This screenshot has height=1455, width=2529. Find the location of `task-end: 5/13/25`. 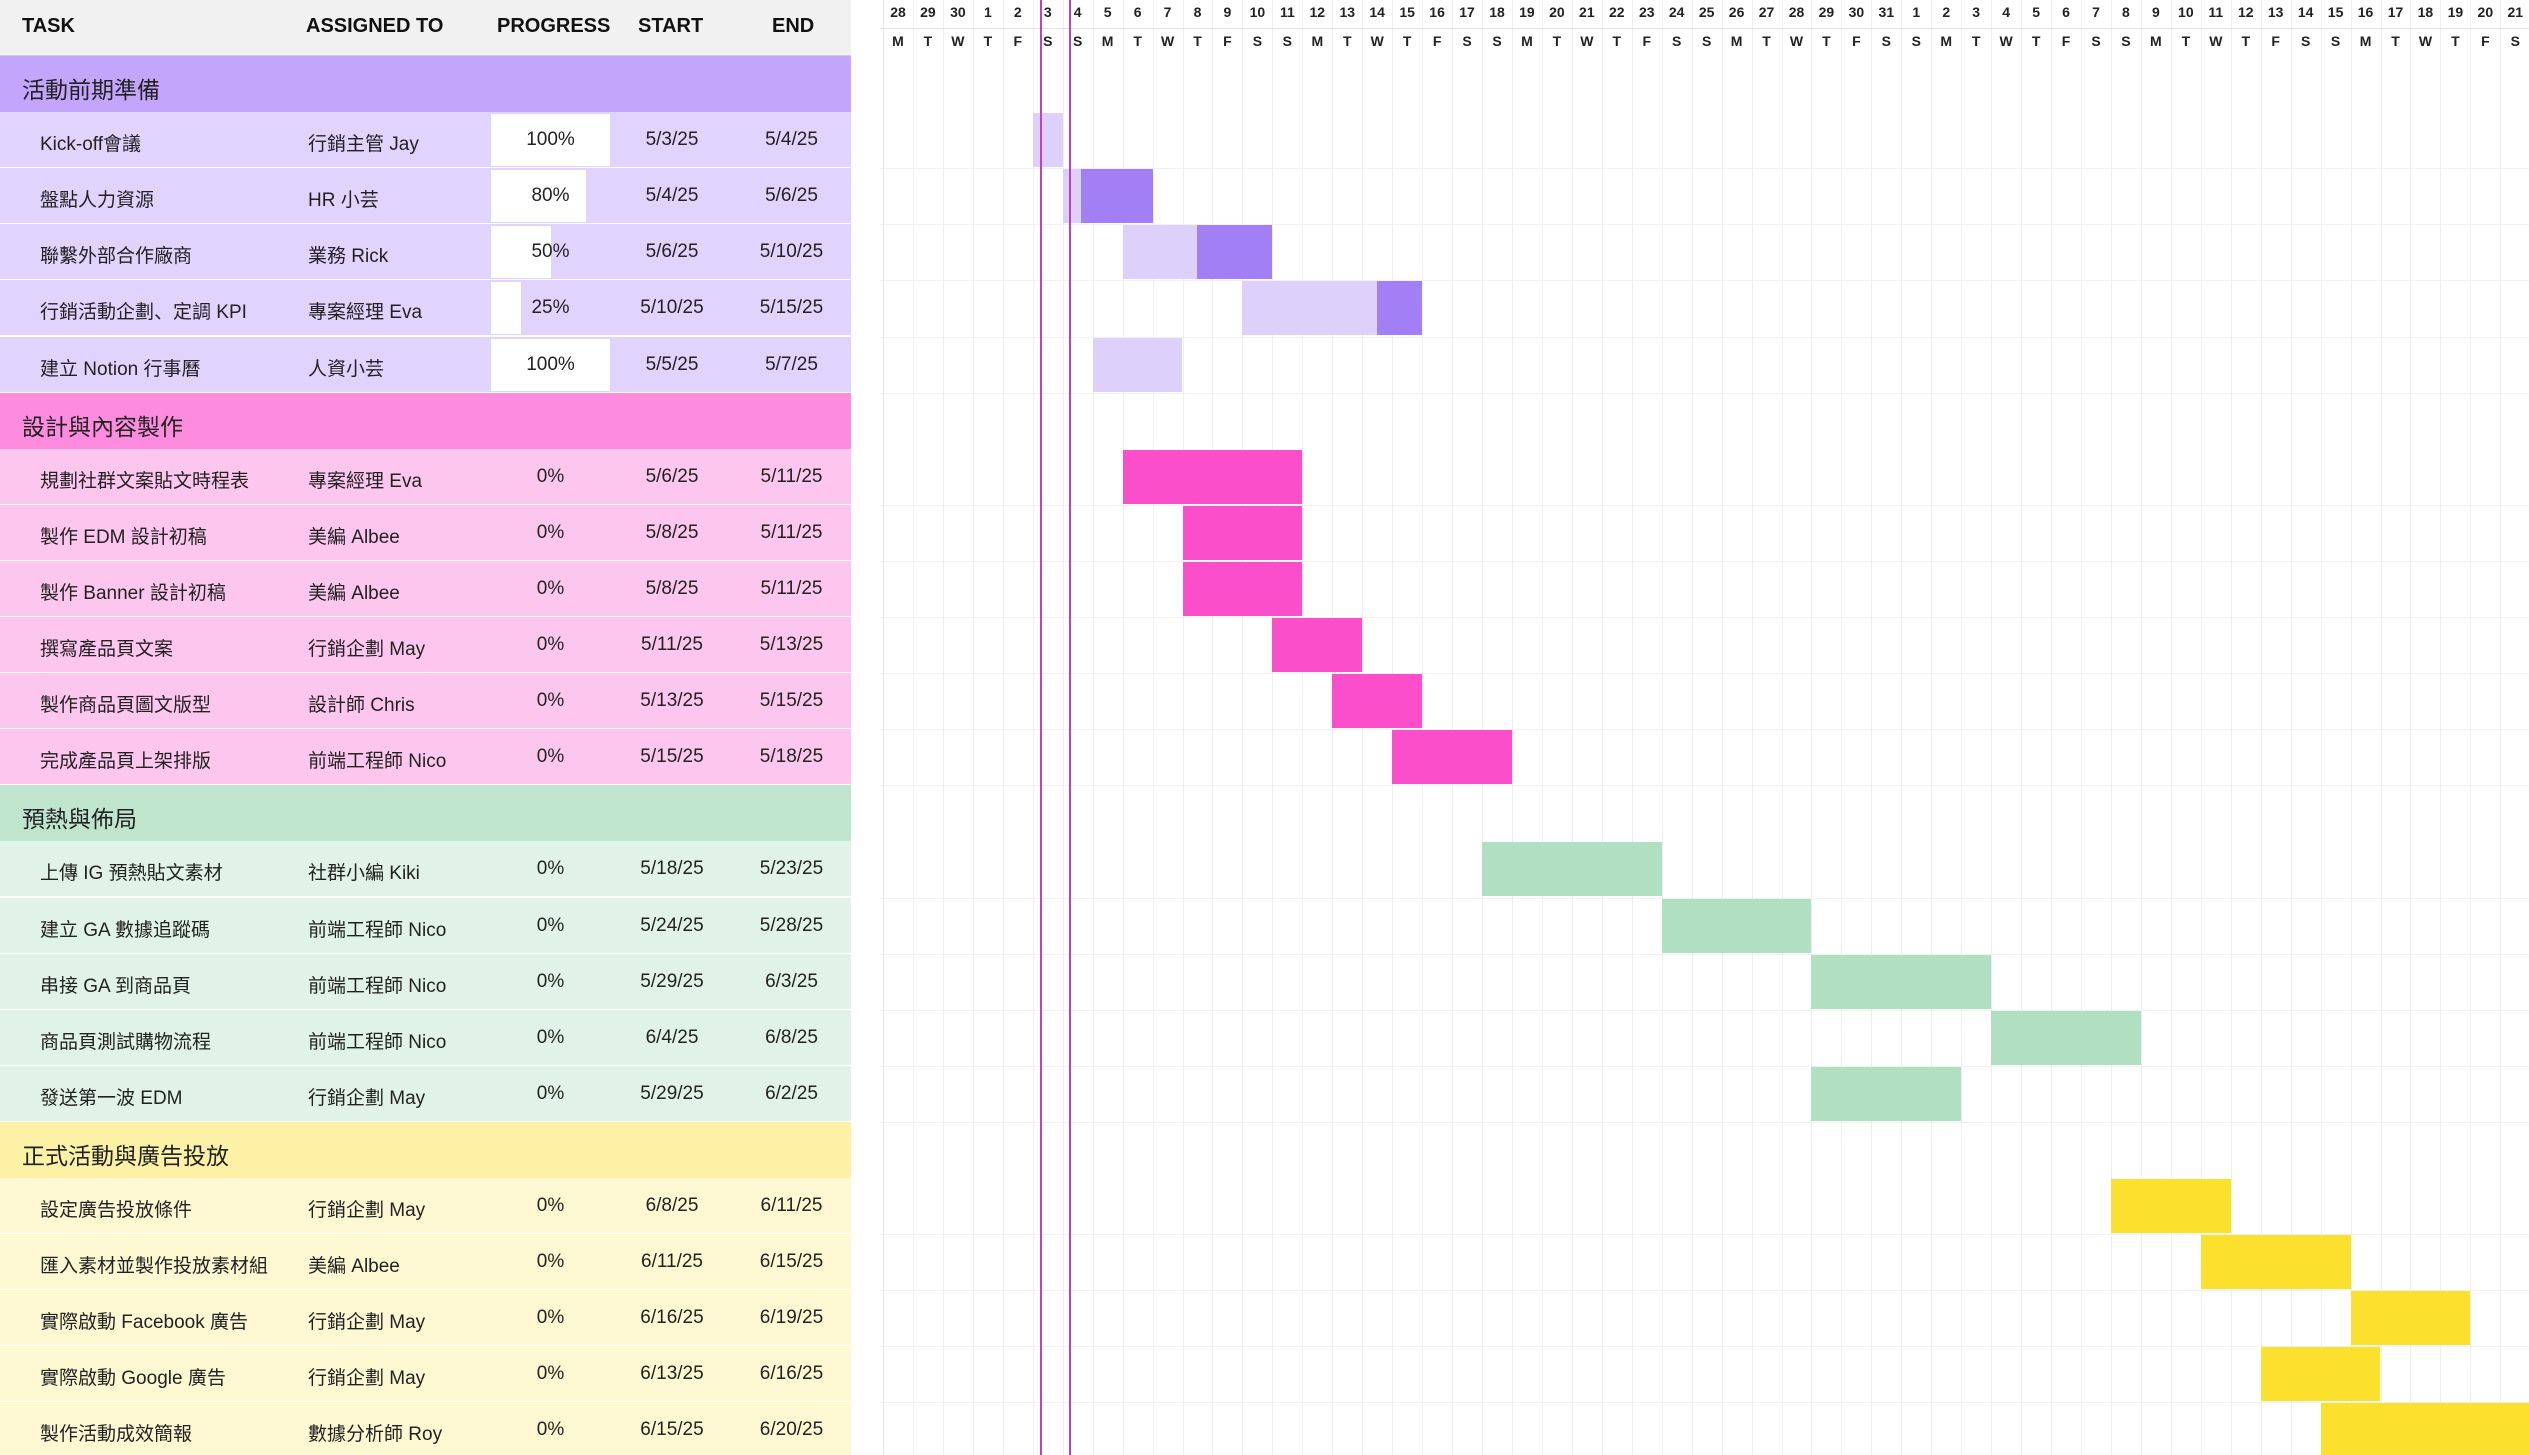

task-end: 5/13/25 is located at coordinates (791, 644).